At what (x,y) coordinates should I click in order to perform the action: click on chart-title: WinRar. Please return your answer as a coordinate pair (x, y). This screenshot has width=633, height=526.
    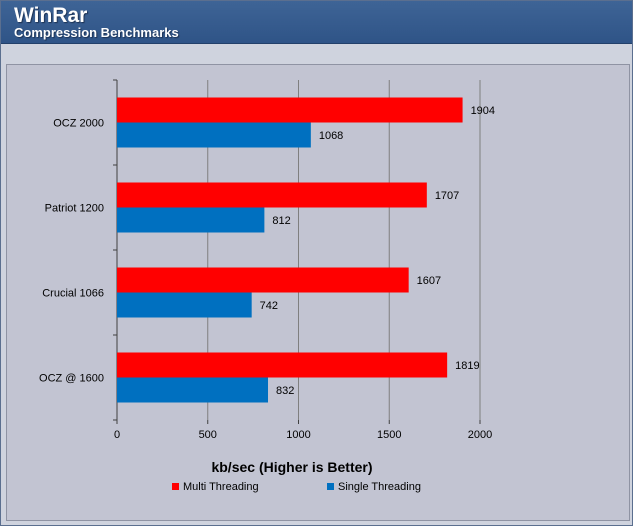
    Looking at the image, I should click on (51, 15).